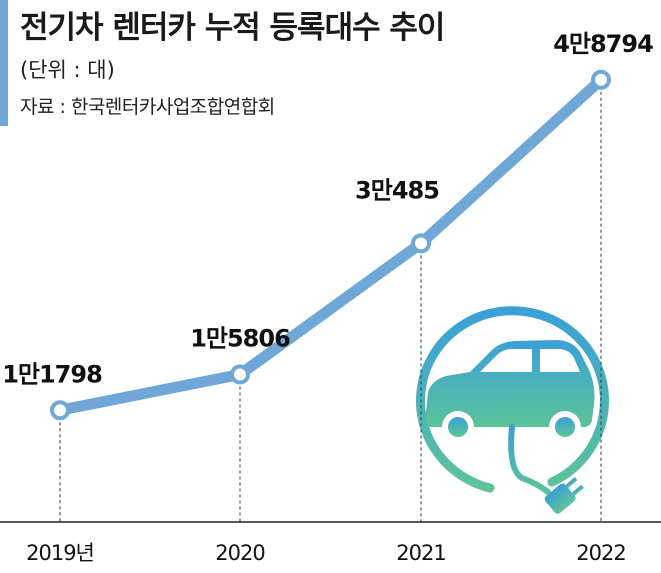  What do you see at coordinates (420, 553) in the screenshot?
I see `x-tick-label-2: 2021` at bounding box center [420, 553].